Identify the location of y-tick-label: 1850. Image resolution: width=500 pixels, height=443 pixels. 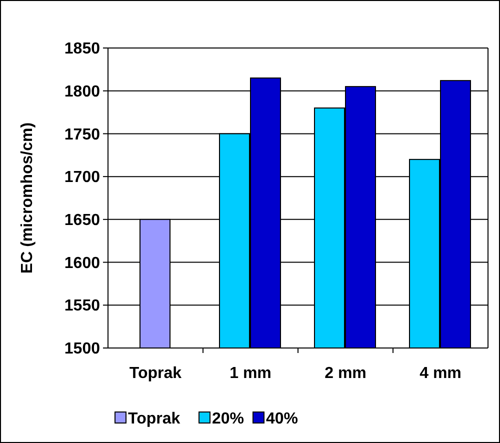
(82, 49).